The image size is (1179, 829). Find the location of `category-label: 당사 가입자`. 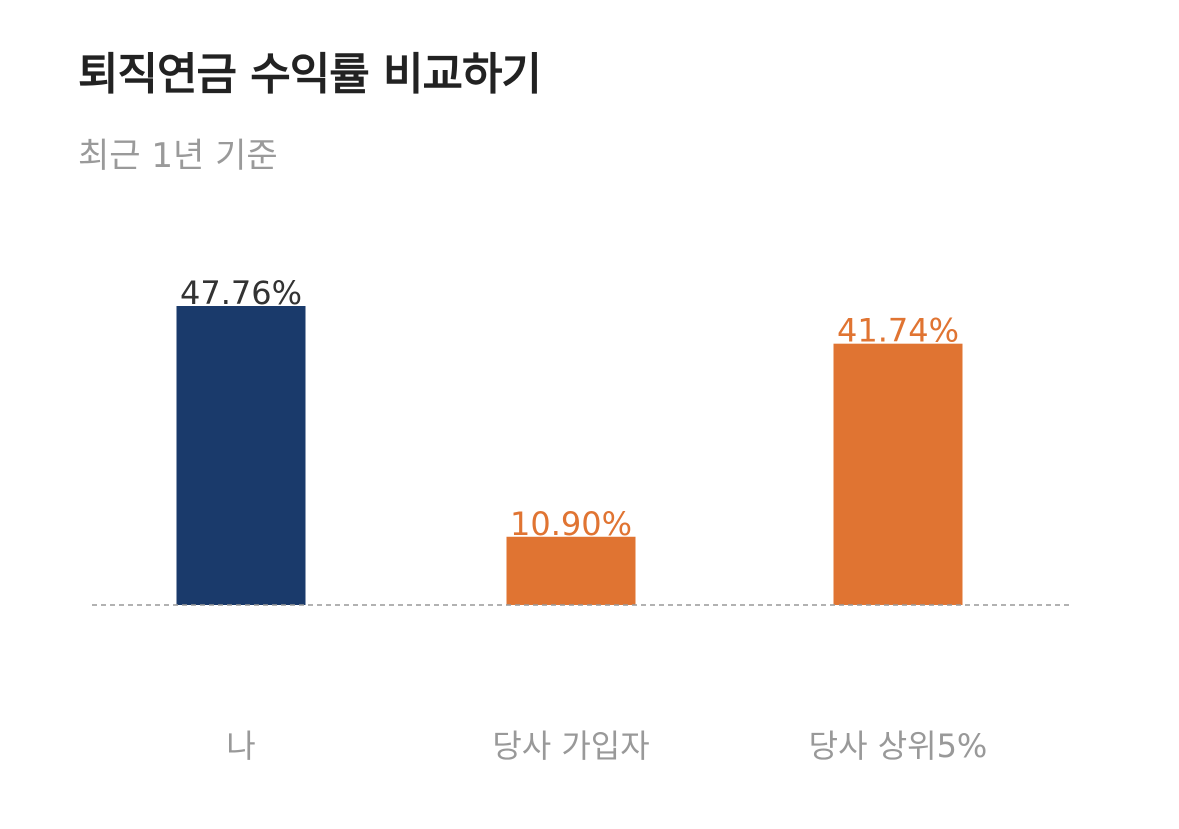

category-label: 당사 가입자 is located at coordinates (570, 746).